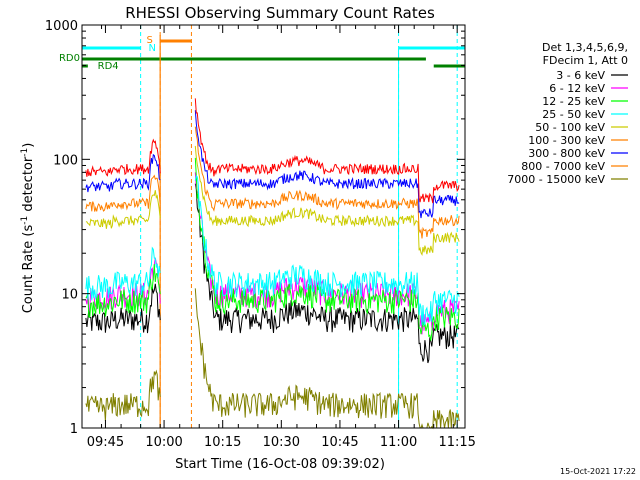  What do you see at coordinates (65, 160) in the screenshot?
I see `y-tick-label: 100` at bounding box center [65, 160].